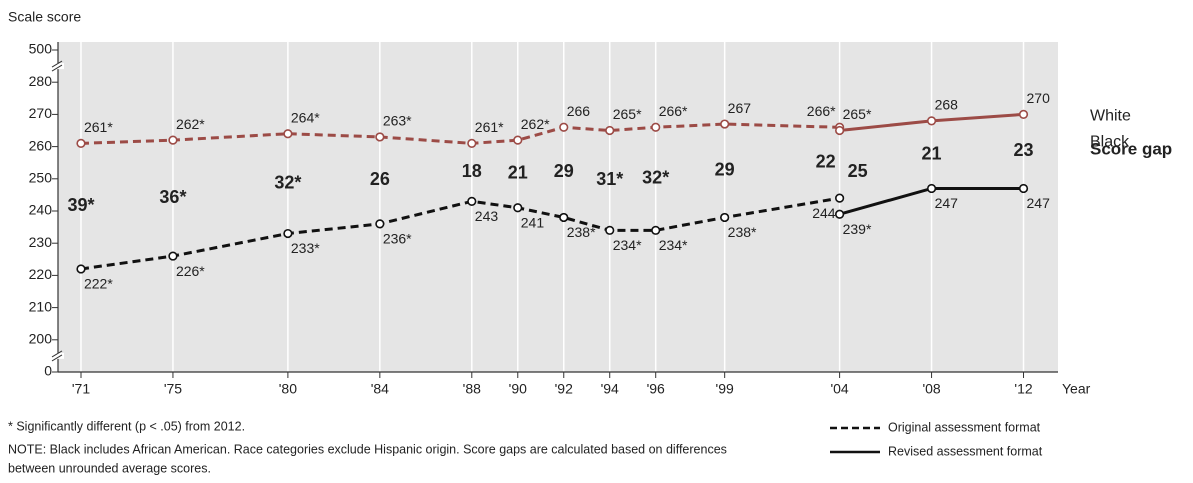 The height and width of the screenshot is (483, 1193). I want to click on score-gap: 18, so click(472, 171).